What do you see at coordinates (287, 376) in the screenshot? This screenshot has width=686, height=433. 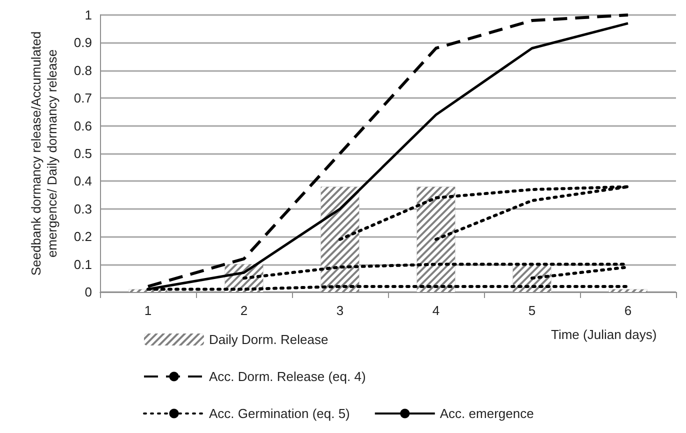 I see `legend-label: Acc. Dorm. Release (eq. 4)` at bounding box center [287, 376].